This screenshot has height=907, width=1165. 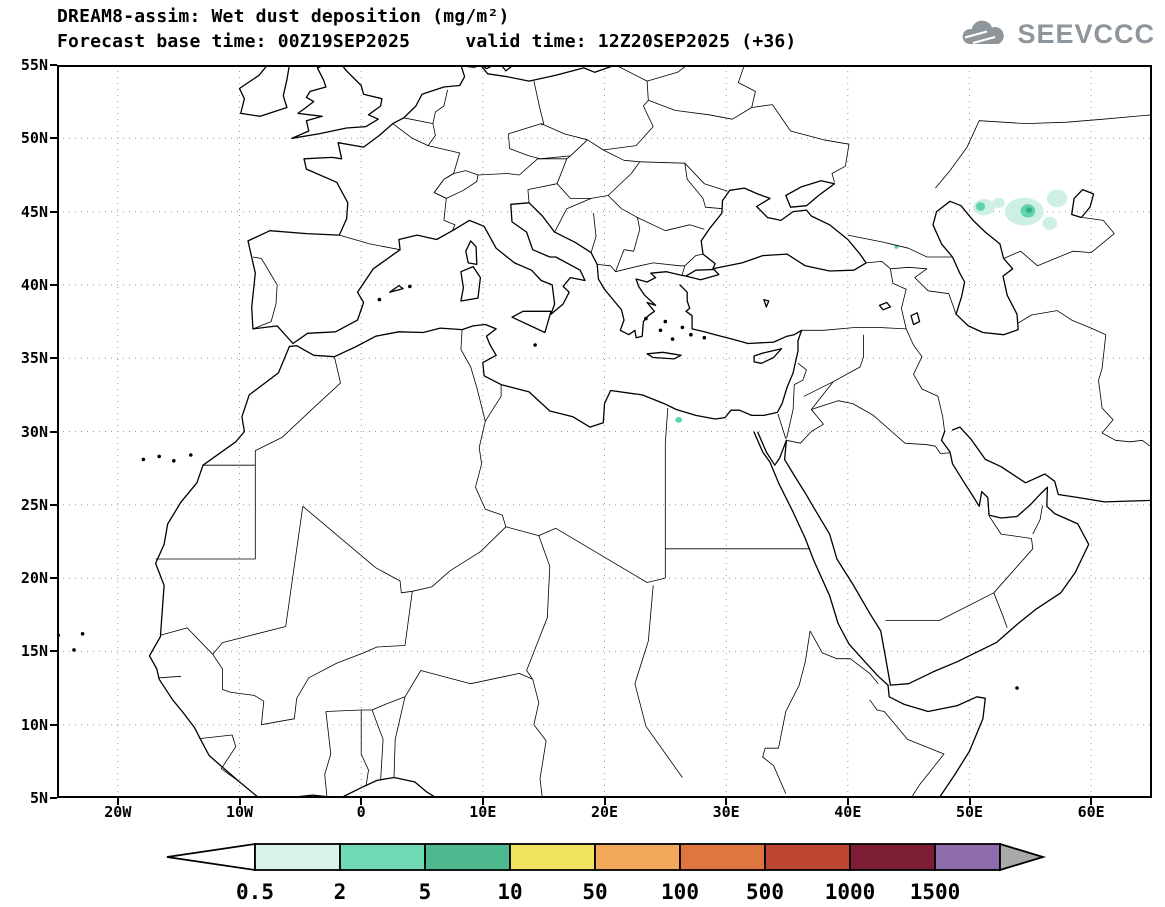 I want to click on lon-tick-label: 0, so click(x=361, y=812).